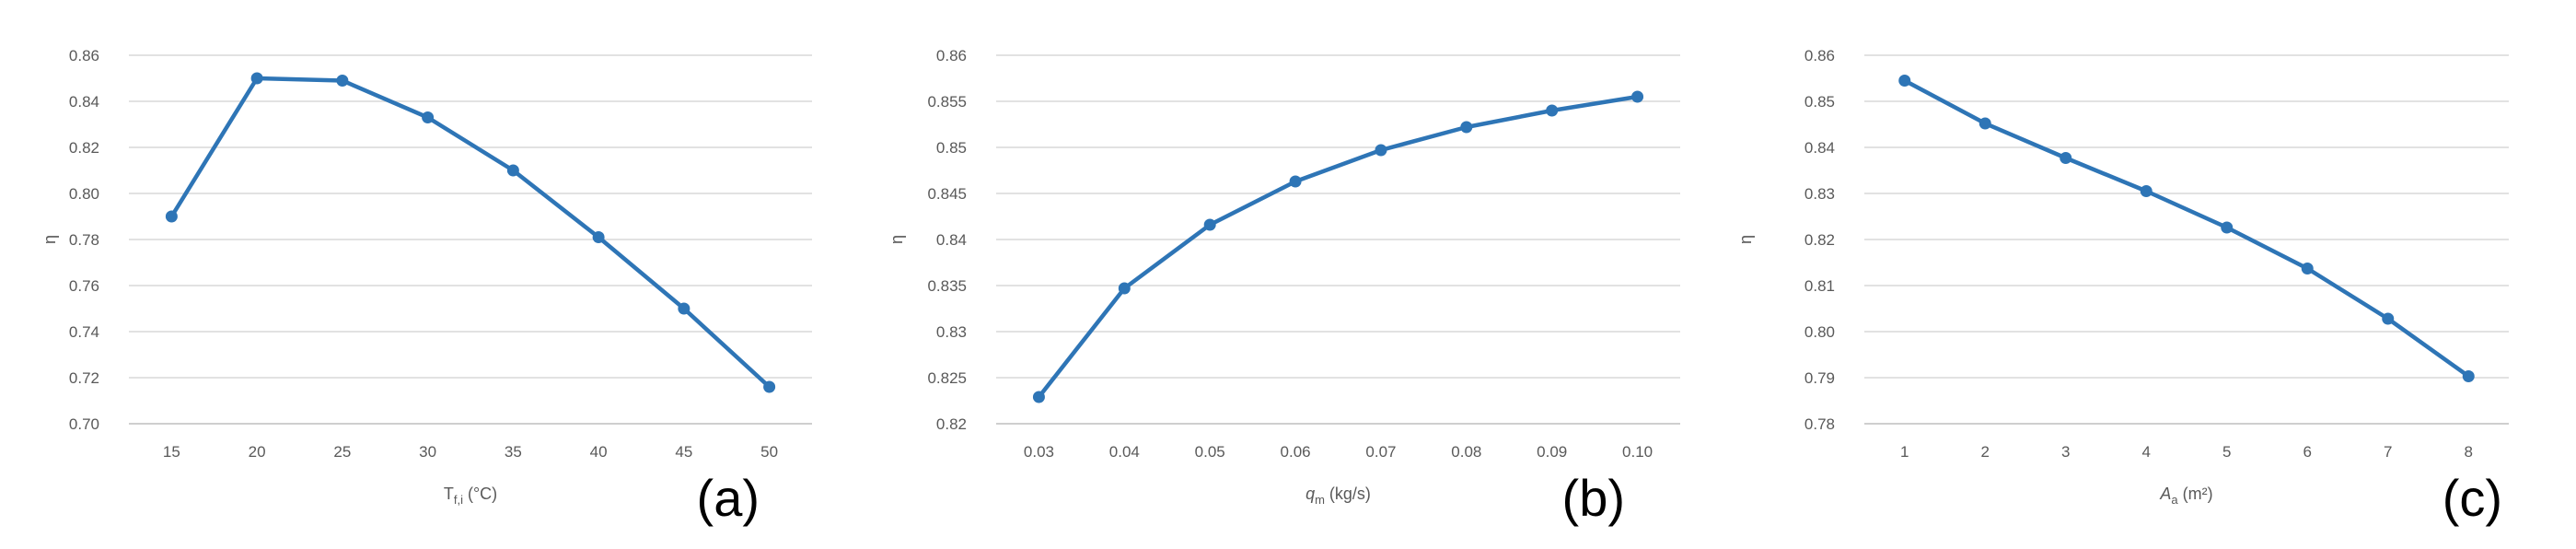 The width and height of the screenshot is (2576, 549). What do you see at coordinates (2226, 452) in the screenshot?
I see `x-tick-label: 5` at bounding box center [2226, 452].